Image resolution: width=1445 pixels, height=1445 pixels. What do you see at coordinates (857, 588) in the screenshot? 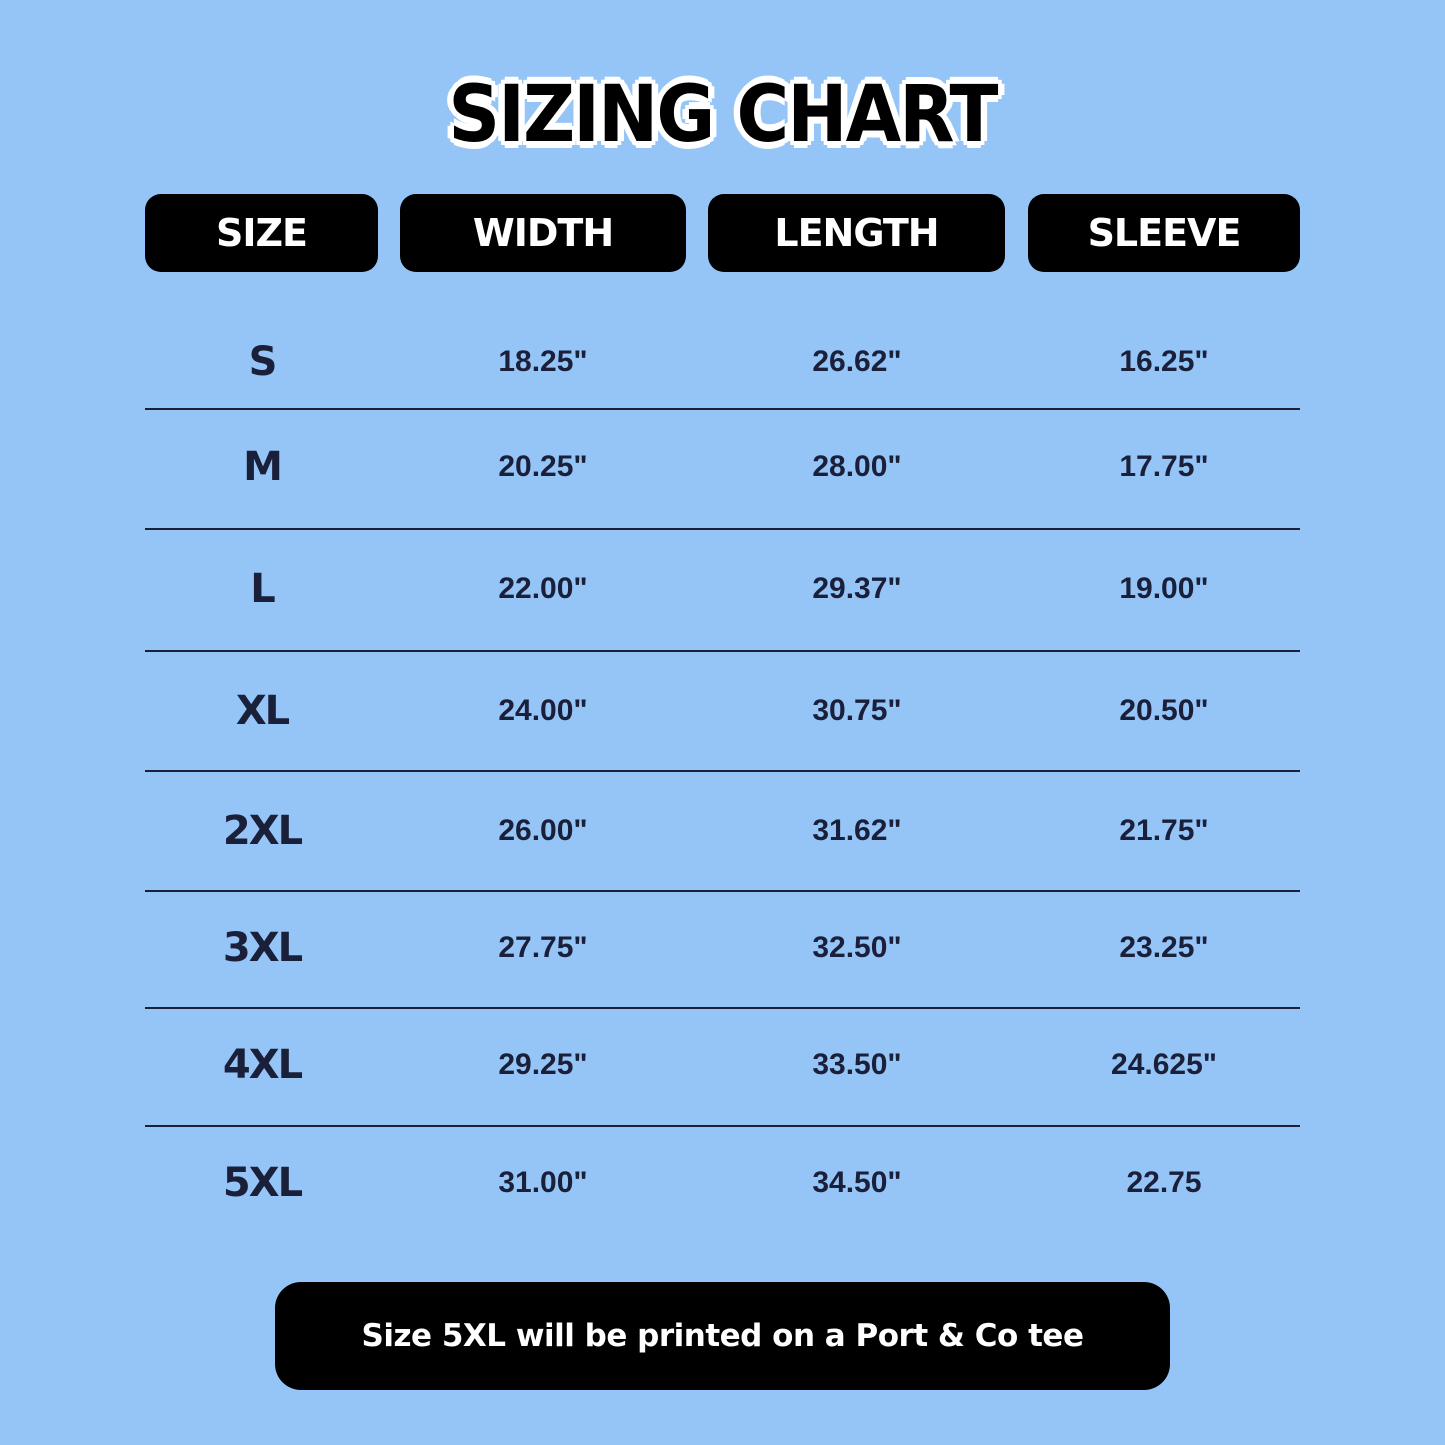
I see `cell-length: 29.37"` at bounding box center [857, 588].